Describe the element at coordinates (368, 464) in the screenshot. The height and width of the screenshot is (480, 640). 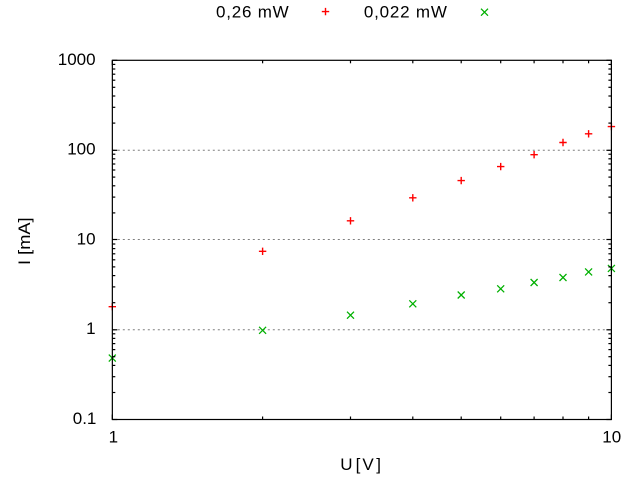
I see `svg-text: V` at that location.